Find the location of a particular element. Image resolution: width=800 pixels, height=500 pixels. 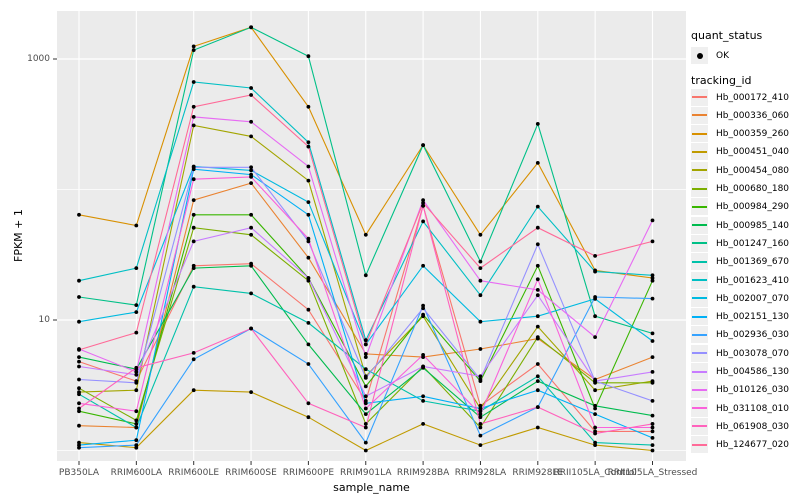

x-tick-label: PB350LA is located at coordinates (79, 473).